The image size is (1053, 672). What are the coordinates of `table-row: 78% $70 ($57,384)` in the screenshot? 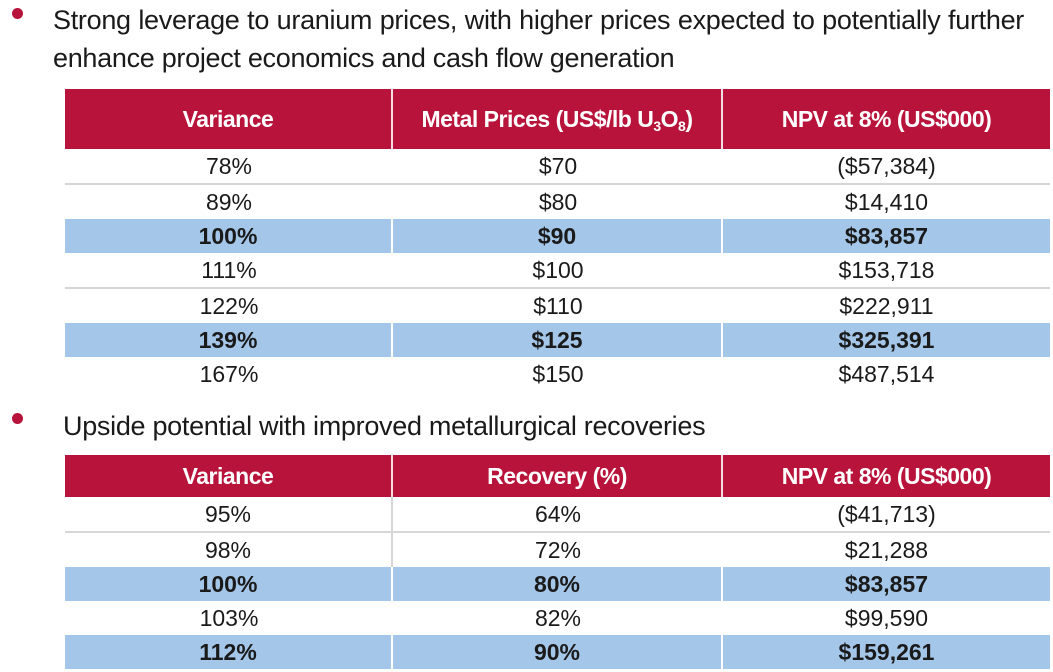 It's located at (557, 167).